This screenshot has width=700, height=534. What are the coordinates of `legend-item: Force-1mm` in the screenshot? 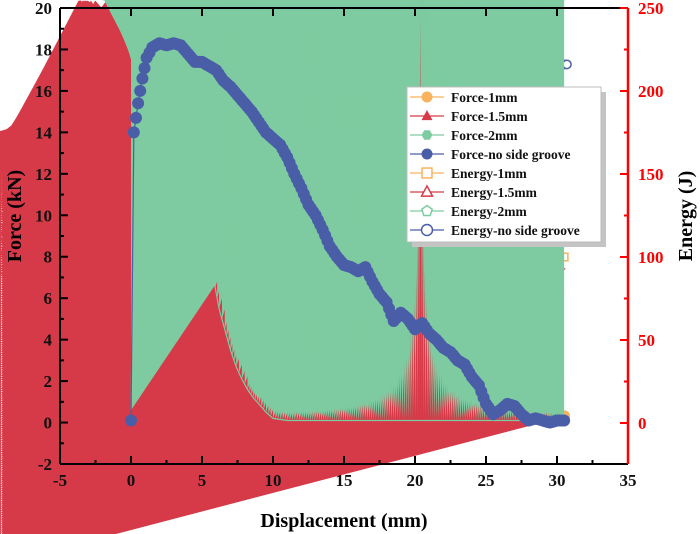 It's located at (464, 97).